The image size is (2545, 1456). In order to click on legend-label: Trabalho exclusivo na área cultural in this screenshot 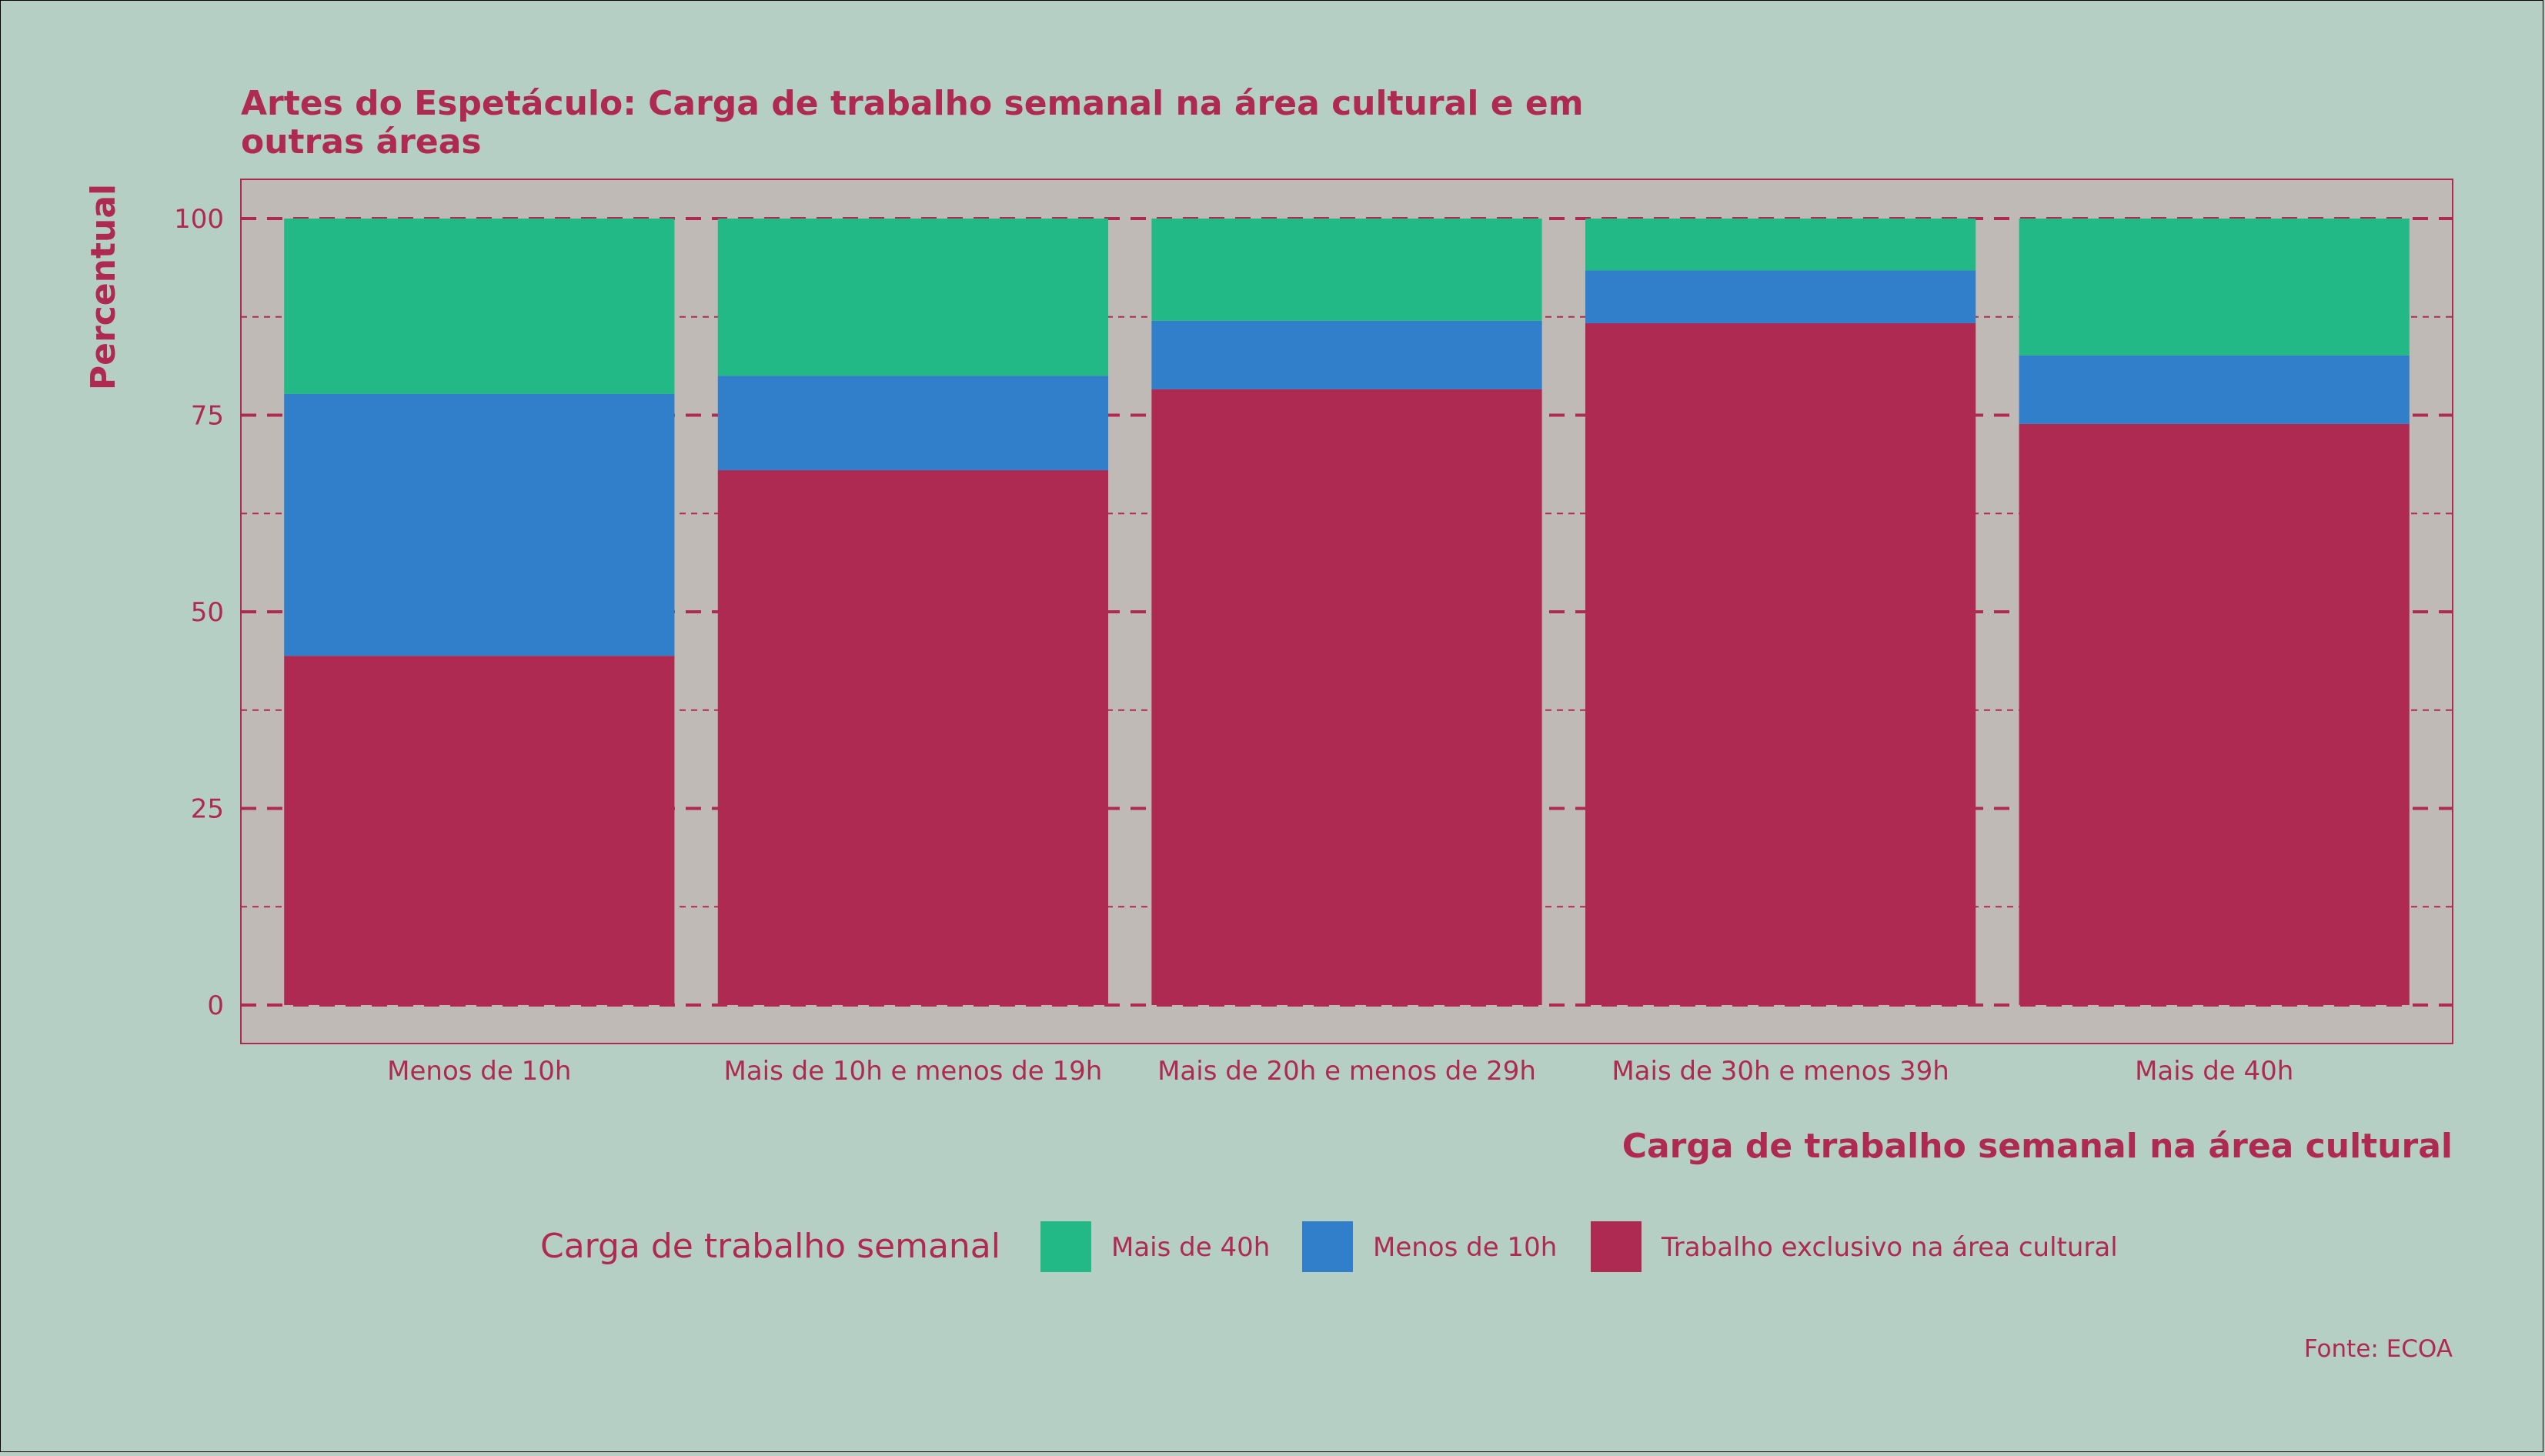, I will do `click(1890, 1247)`.